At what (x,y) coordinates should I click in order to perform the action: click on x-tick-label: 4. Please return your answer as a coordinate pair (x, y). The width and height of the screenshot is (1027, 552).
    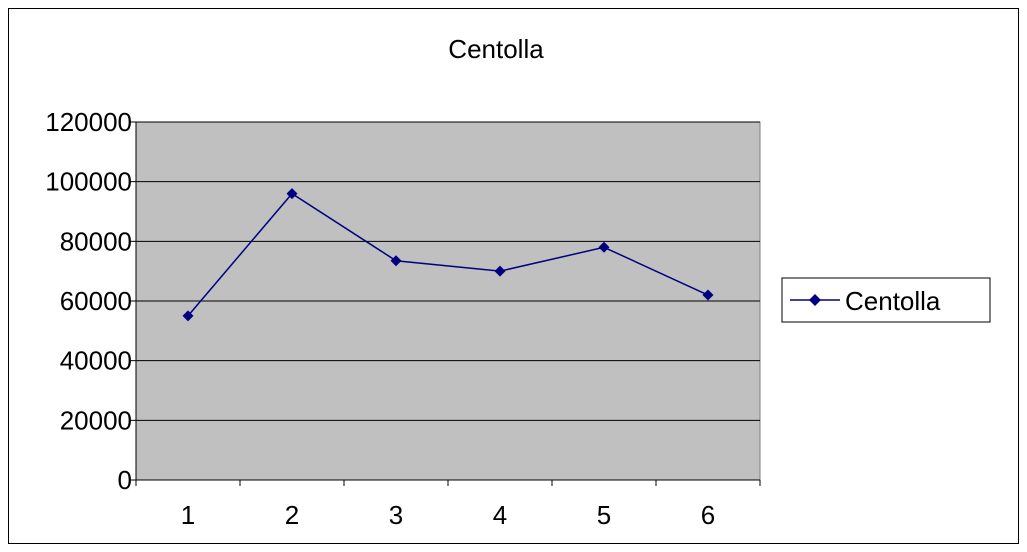
    Looking at the image, I should click on (500, 515).